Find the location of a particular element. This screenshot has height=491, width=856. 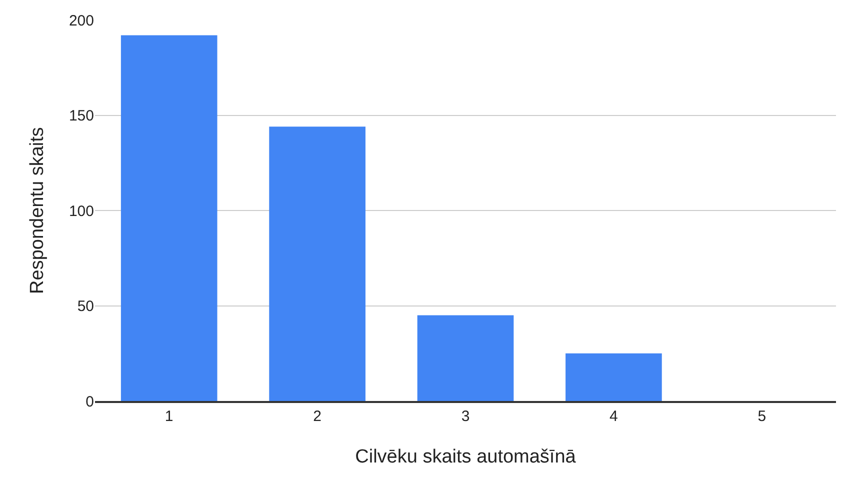

x-tick-label: 5 is located at coordinates (762, 416).